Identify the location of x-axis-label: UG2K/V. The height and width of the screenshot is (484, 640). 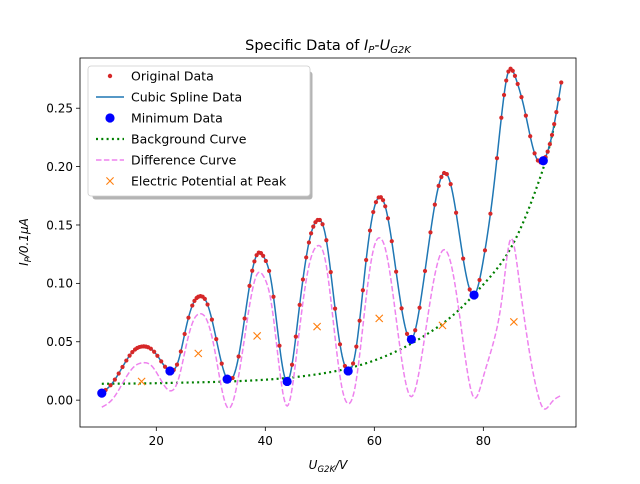
(328, 466).